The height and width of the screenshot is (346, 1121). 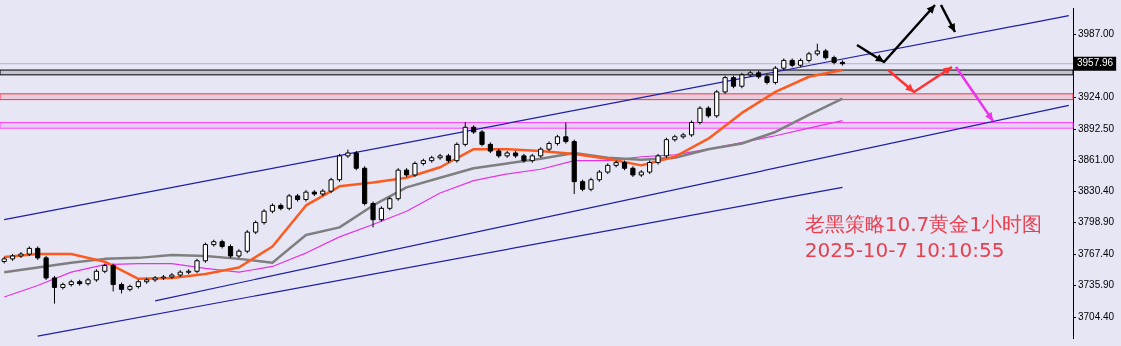 What do you see at coordinates (1096, 253) in the screenshot?
I see `y-tick-label: 3767.40` at bounding box center [1096, 253].